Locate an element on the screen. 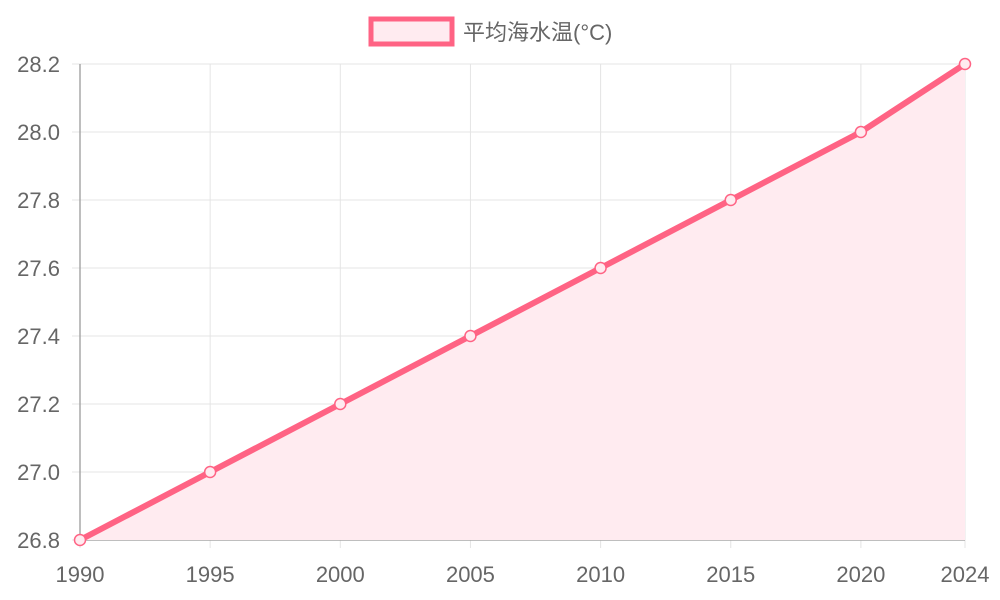 This screenshot has width=1000, height=600. y-tick-label: 26.8 is located at coordinates (38, 540).